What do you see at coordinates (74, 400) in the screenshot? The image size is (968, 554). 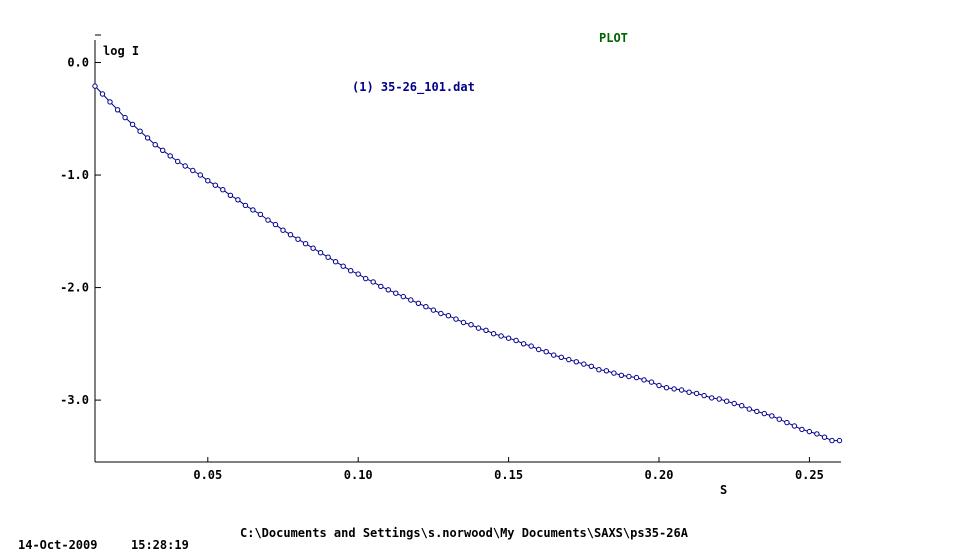 I see `y-tick-label: -3.0` at bounding box center [74, 400].